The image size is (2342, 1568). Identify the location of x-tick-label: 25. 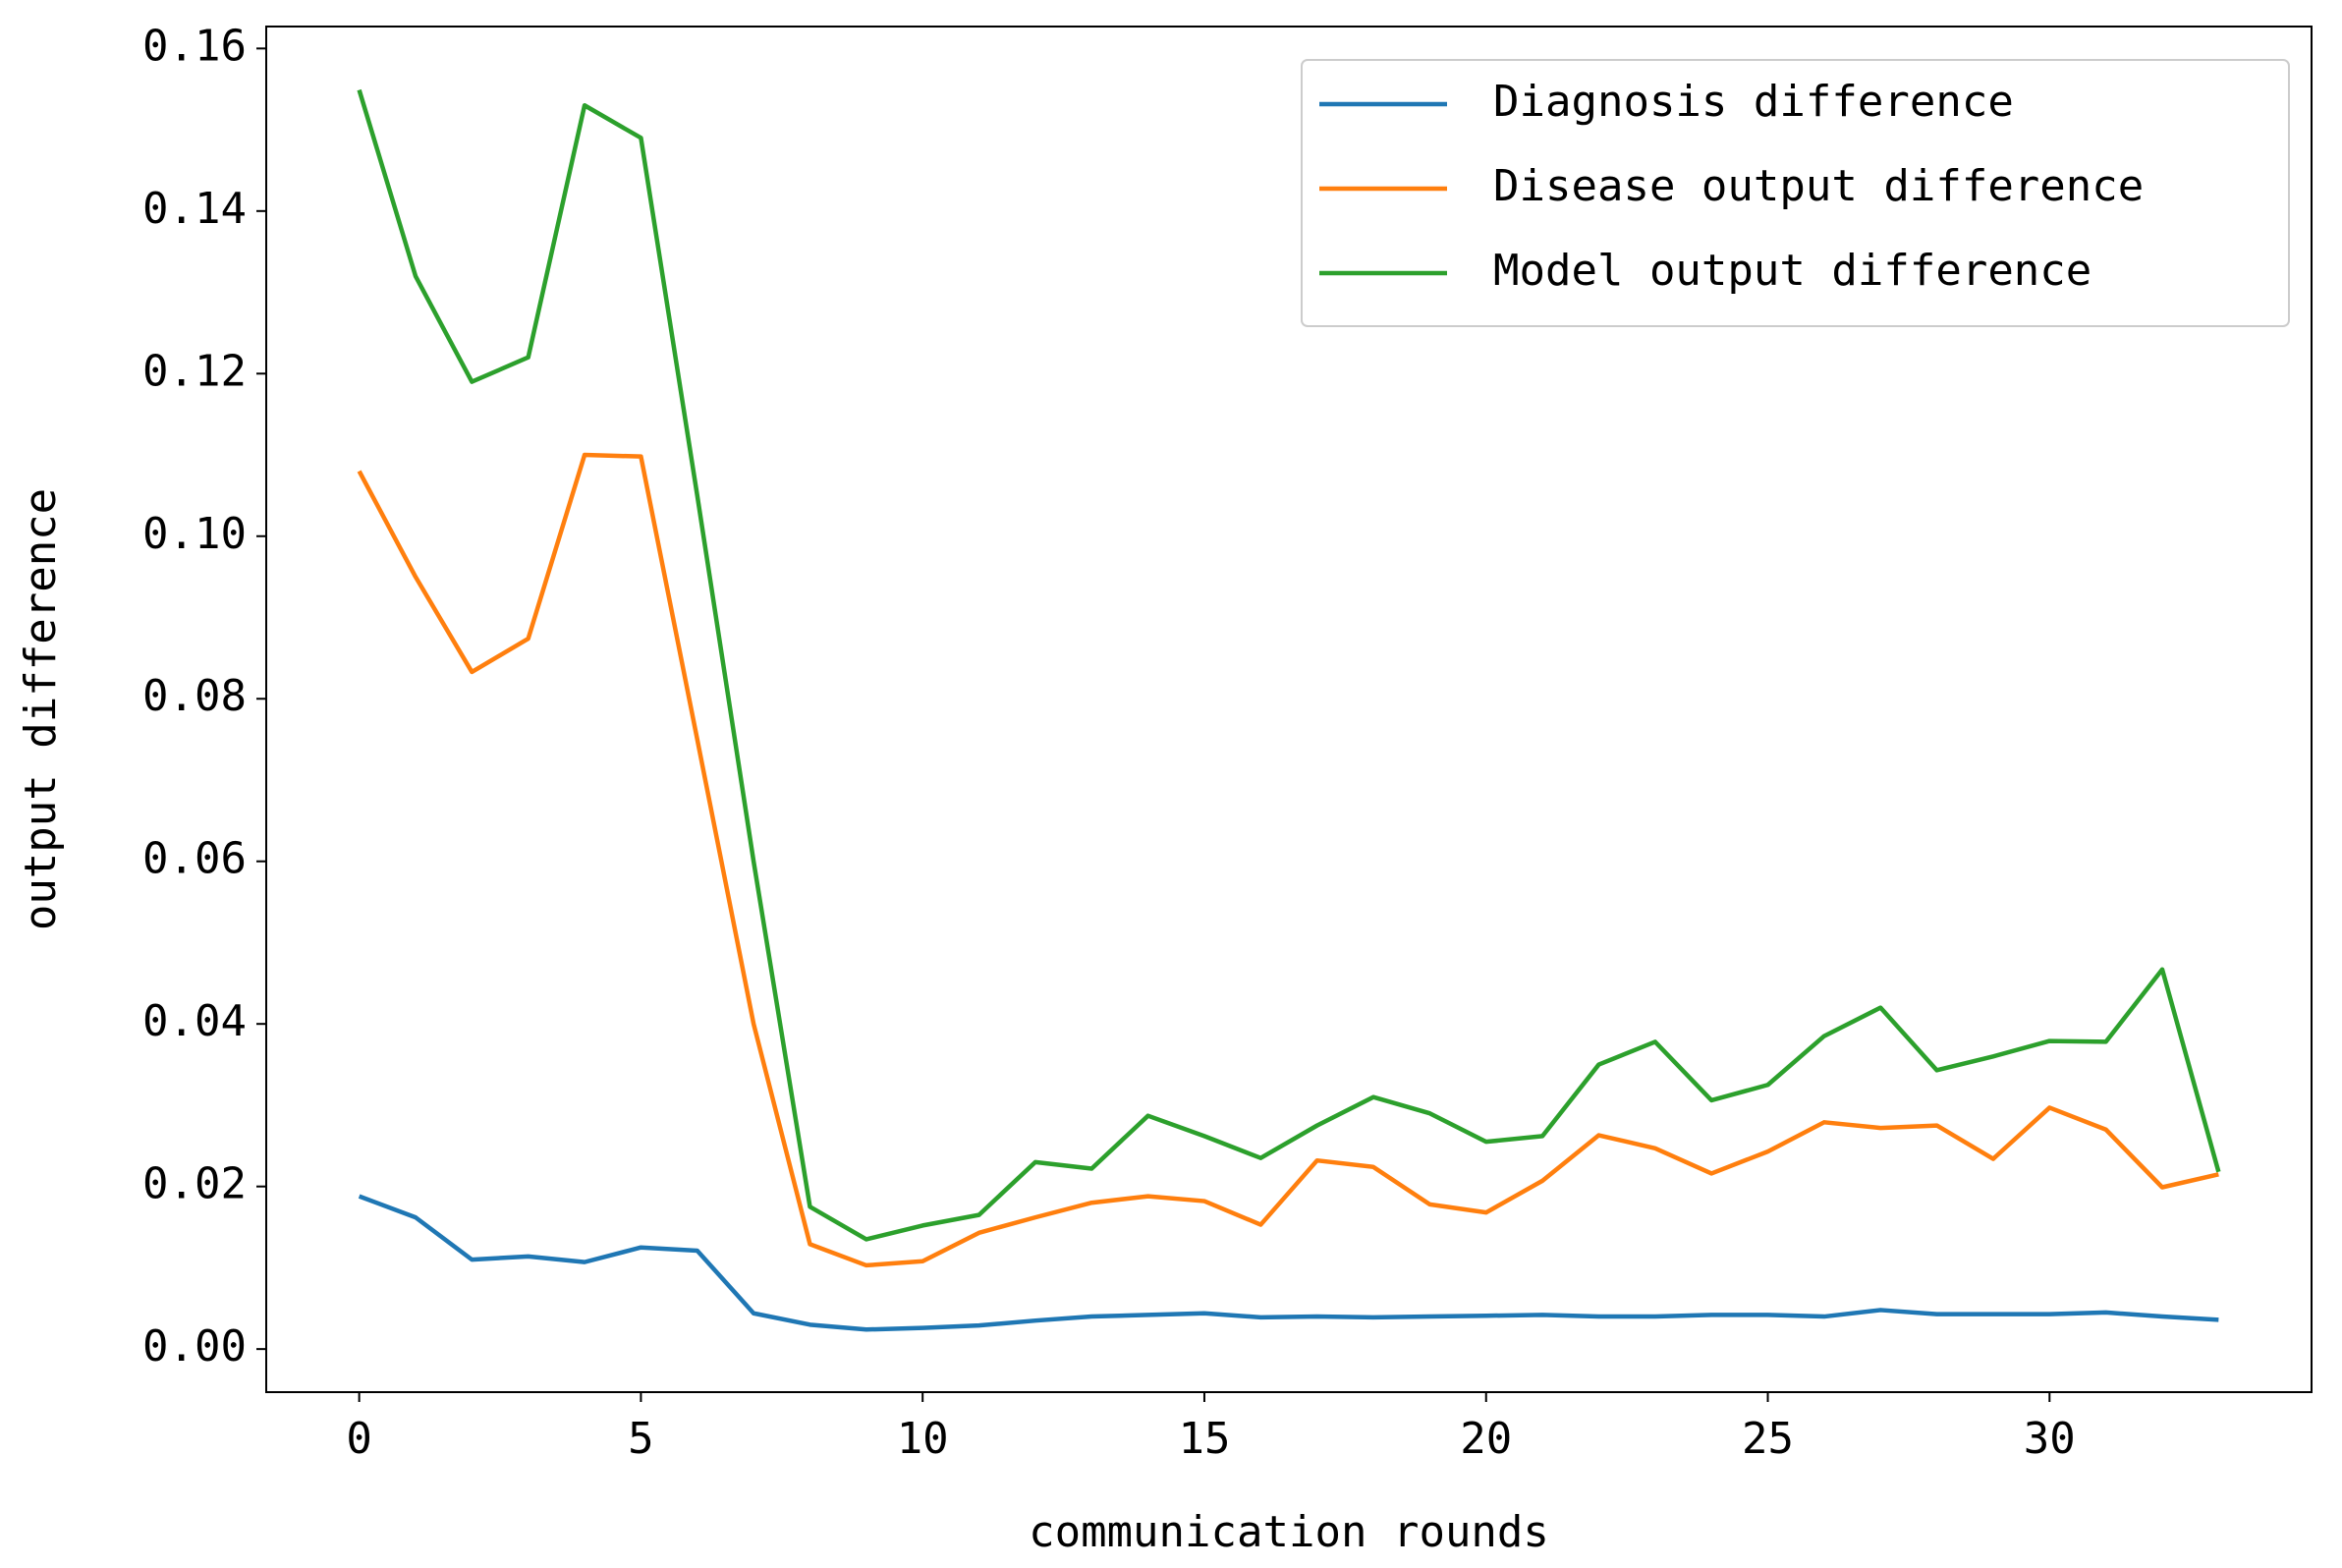
(1768, 1439).